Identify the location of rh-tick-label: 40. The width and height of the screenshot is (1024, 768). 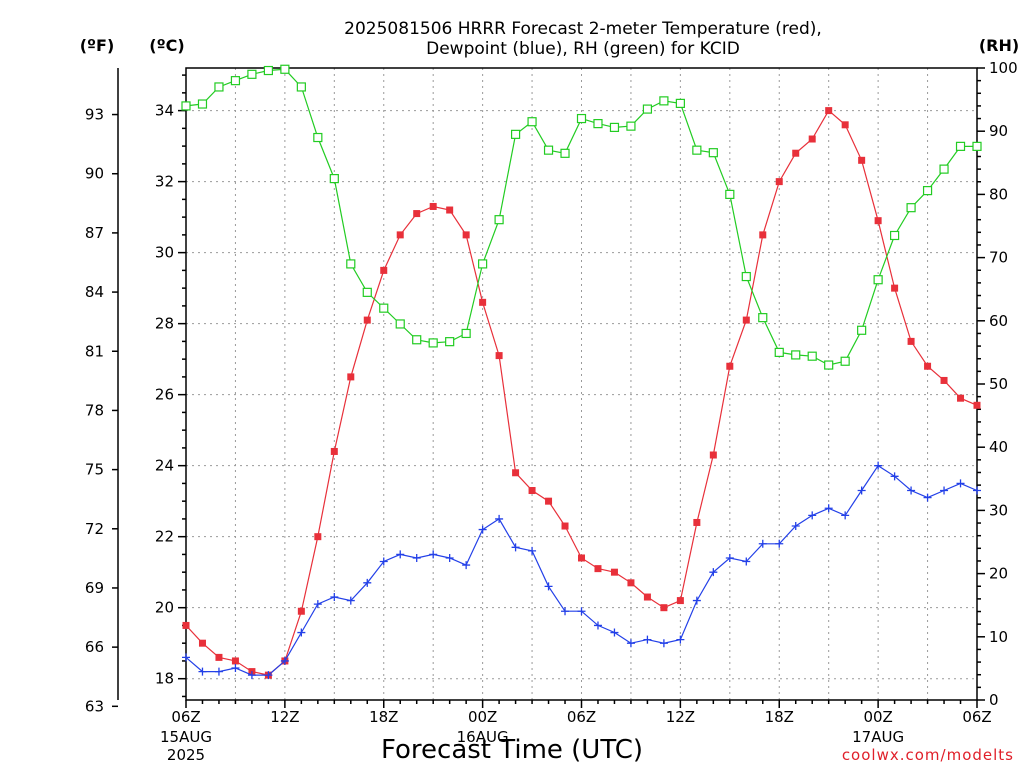
(998, 447).